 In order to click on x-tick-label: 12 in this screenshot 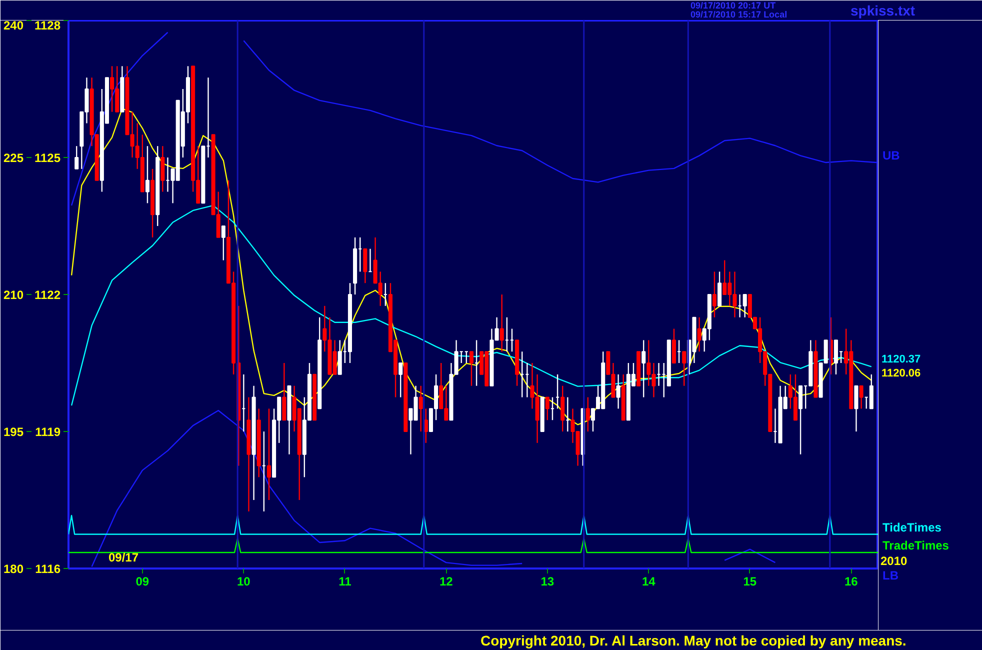, I will do `click(446, 581)`.